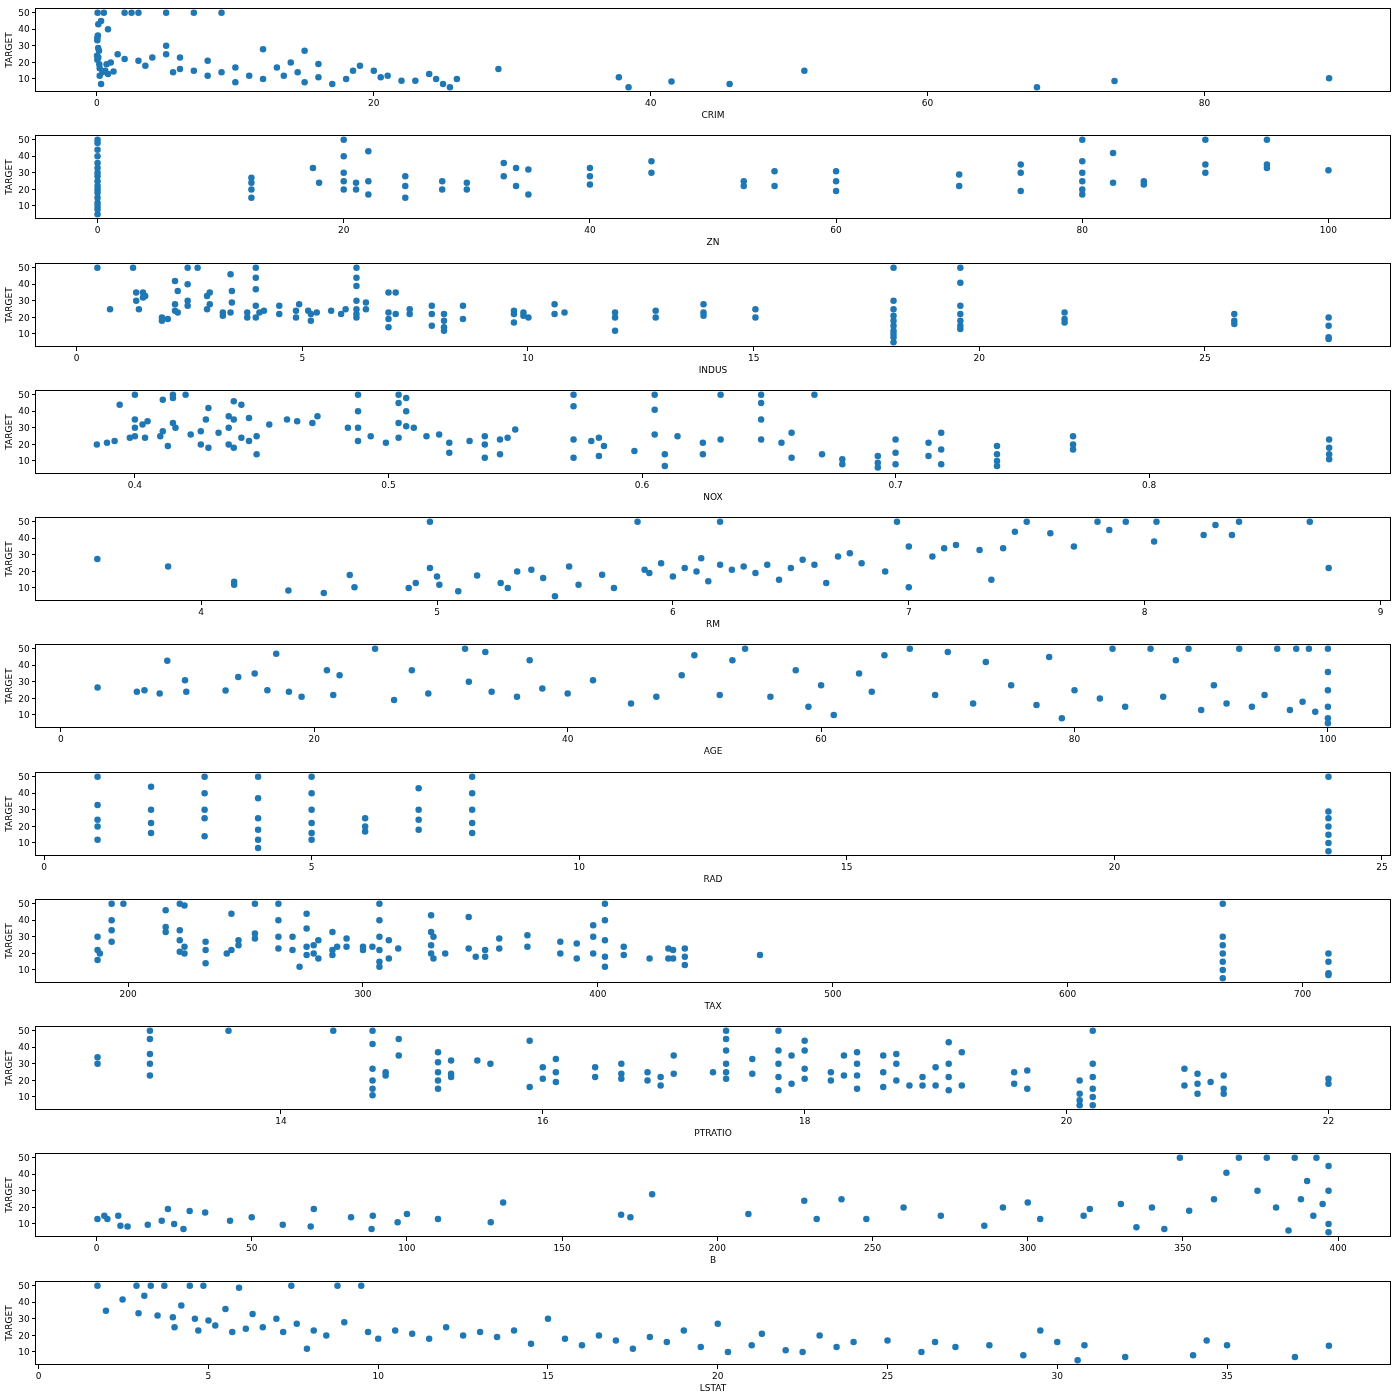  What do you see at coordinates (543, 1121) in the screenshot?
I see `x-tick-label: 16` at bounding box center [543, 1121].